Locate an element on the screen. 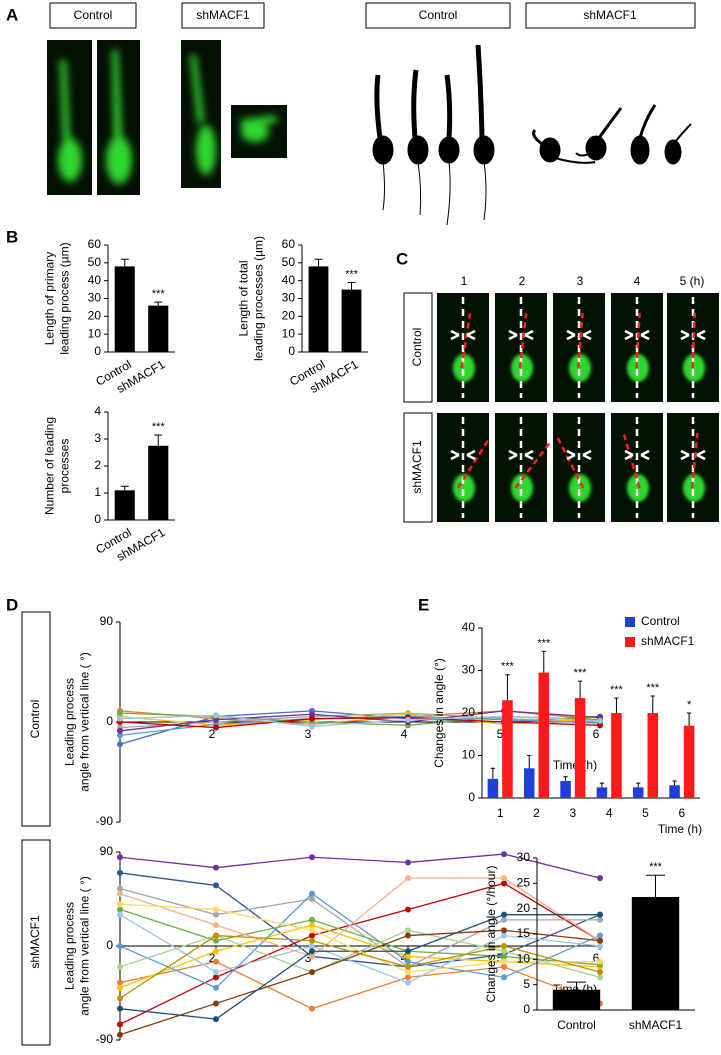 This screenshot has width=721, height=1055. y-tick-label: 2 is located at coordinates (97, 465).